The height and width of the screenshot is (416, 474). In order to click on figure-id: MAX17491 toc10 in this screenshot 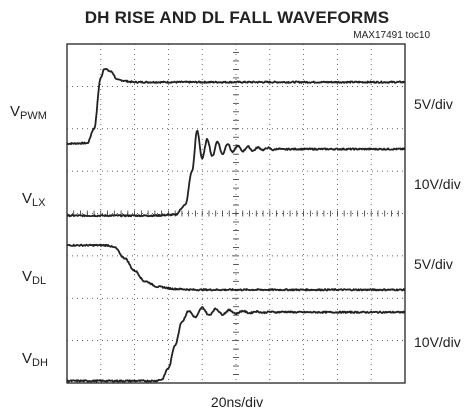, I will do `click(391, 35)`.